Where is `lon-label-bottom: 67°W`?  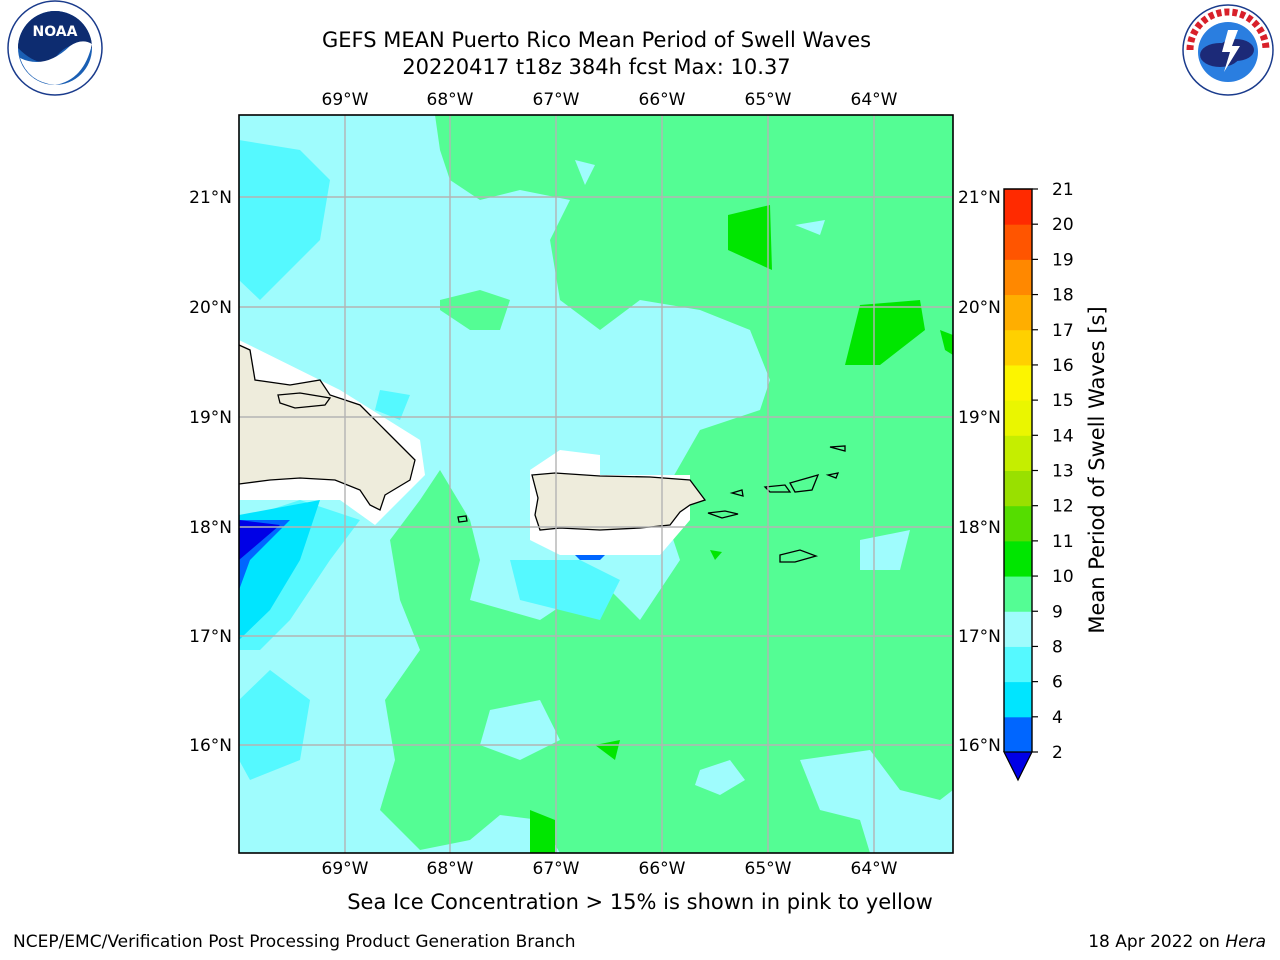 lon-label-bottom: 67°W is located at coordinates (556, 869).